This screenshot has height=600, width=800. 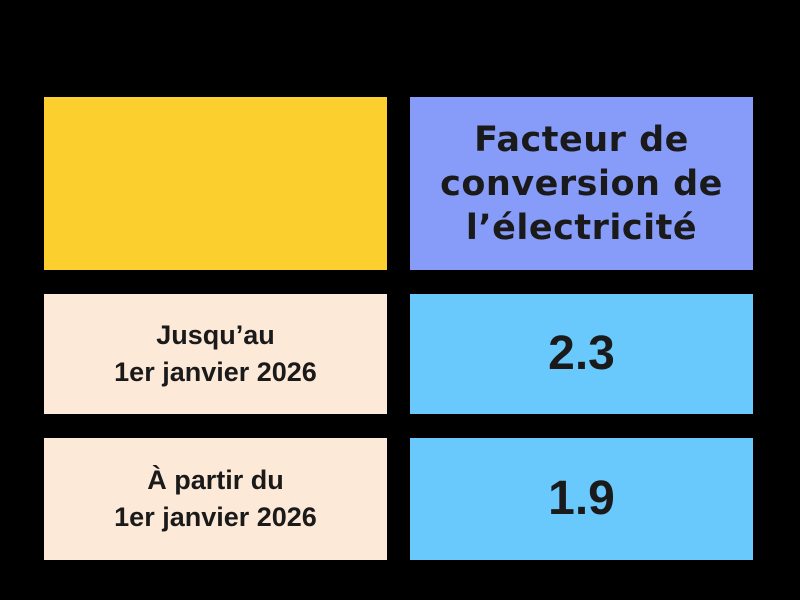 I want to click on column-title-line: Facteur de, so click(x=581, y=139).